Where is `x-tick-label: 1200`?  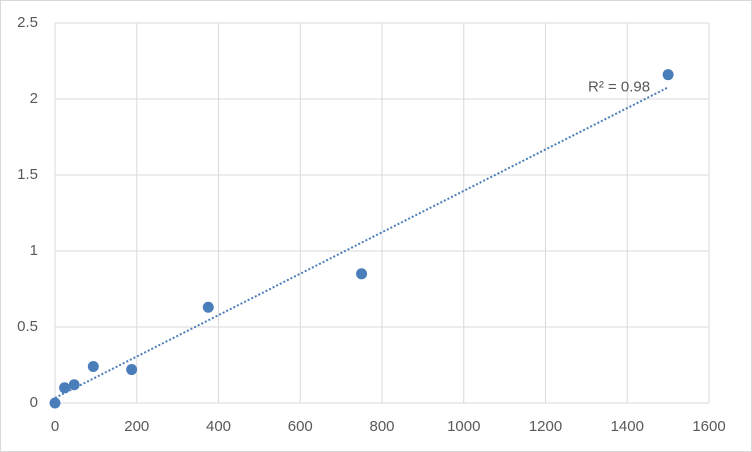 x-tick-label: 1200 is located at coordinates (545, 426).